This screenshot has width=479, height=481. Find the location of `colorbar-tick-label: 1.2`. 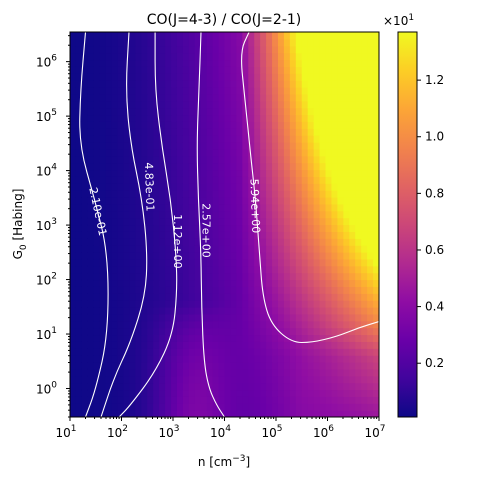

colorbar-tick-label: 1.2 is located at coordinates (434, 80).